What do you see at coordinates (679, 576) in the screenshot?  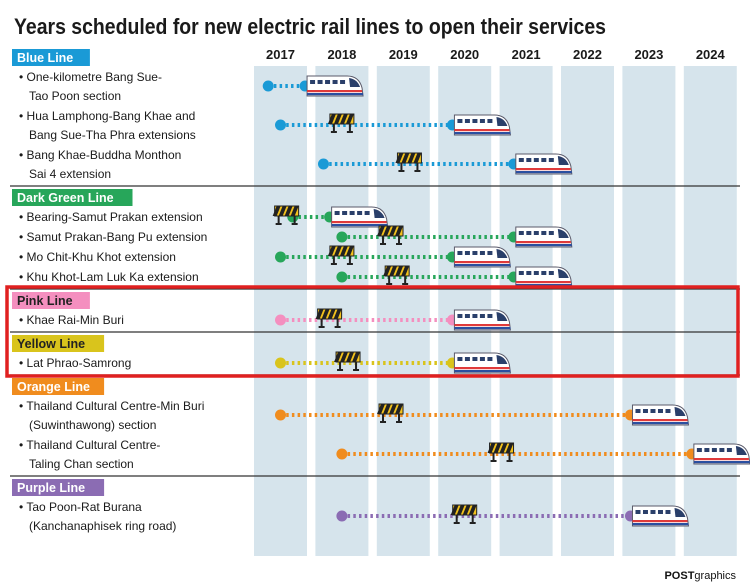 I see `credit-bold: POST` at bounding box center [679, 576].